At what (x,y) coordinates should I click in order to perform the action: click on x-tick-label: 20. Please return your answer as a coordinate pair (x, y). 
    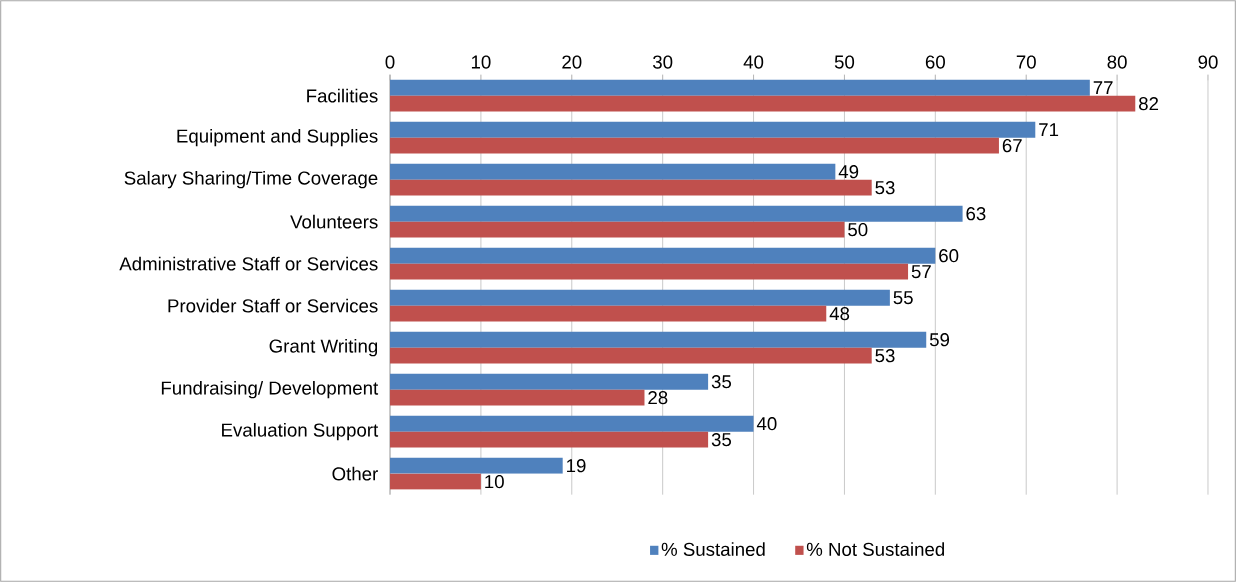
    Looking at the image, I should click on (572, 62).